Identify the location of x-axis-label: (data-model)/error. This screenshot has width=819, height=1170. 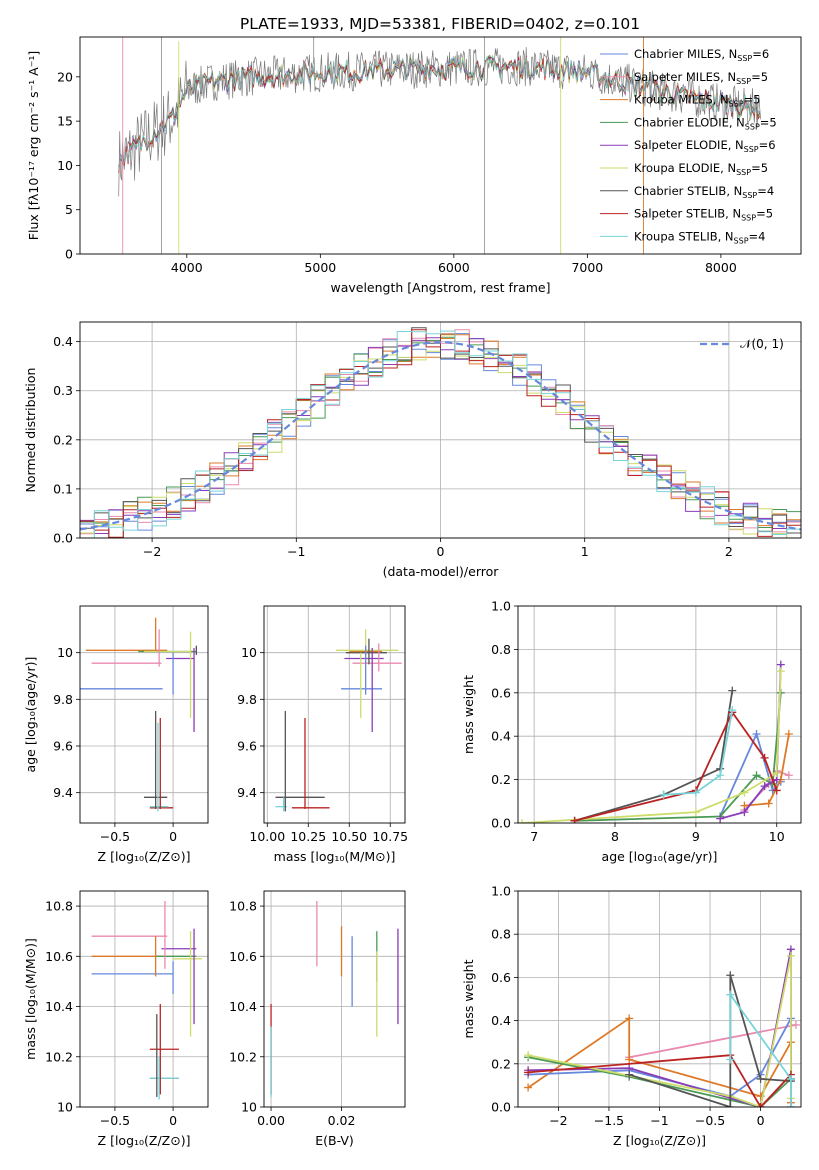
(441, 571).